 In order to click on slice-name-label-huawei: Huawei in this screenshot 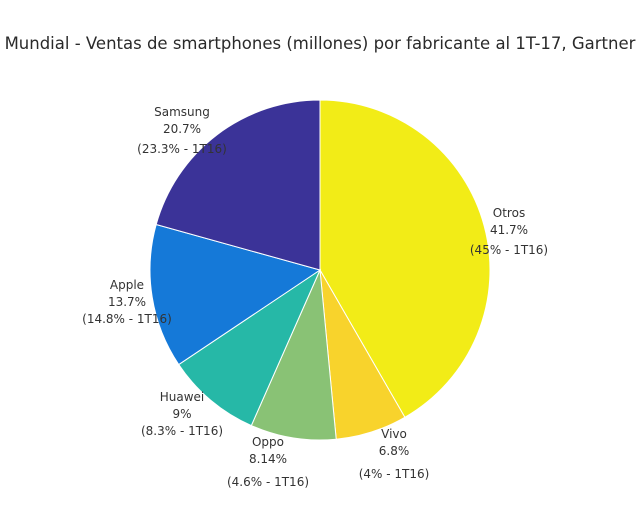, I will do `click(182, 397)`.